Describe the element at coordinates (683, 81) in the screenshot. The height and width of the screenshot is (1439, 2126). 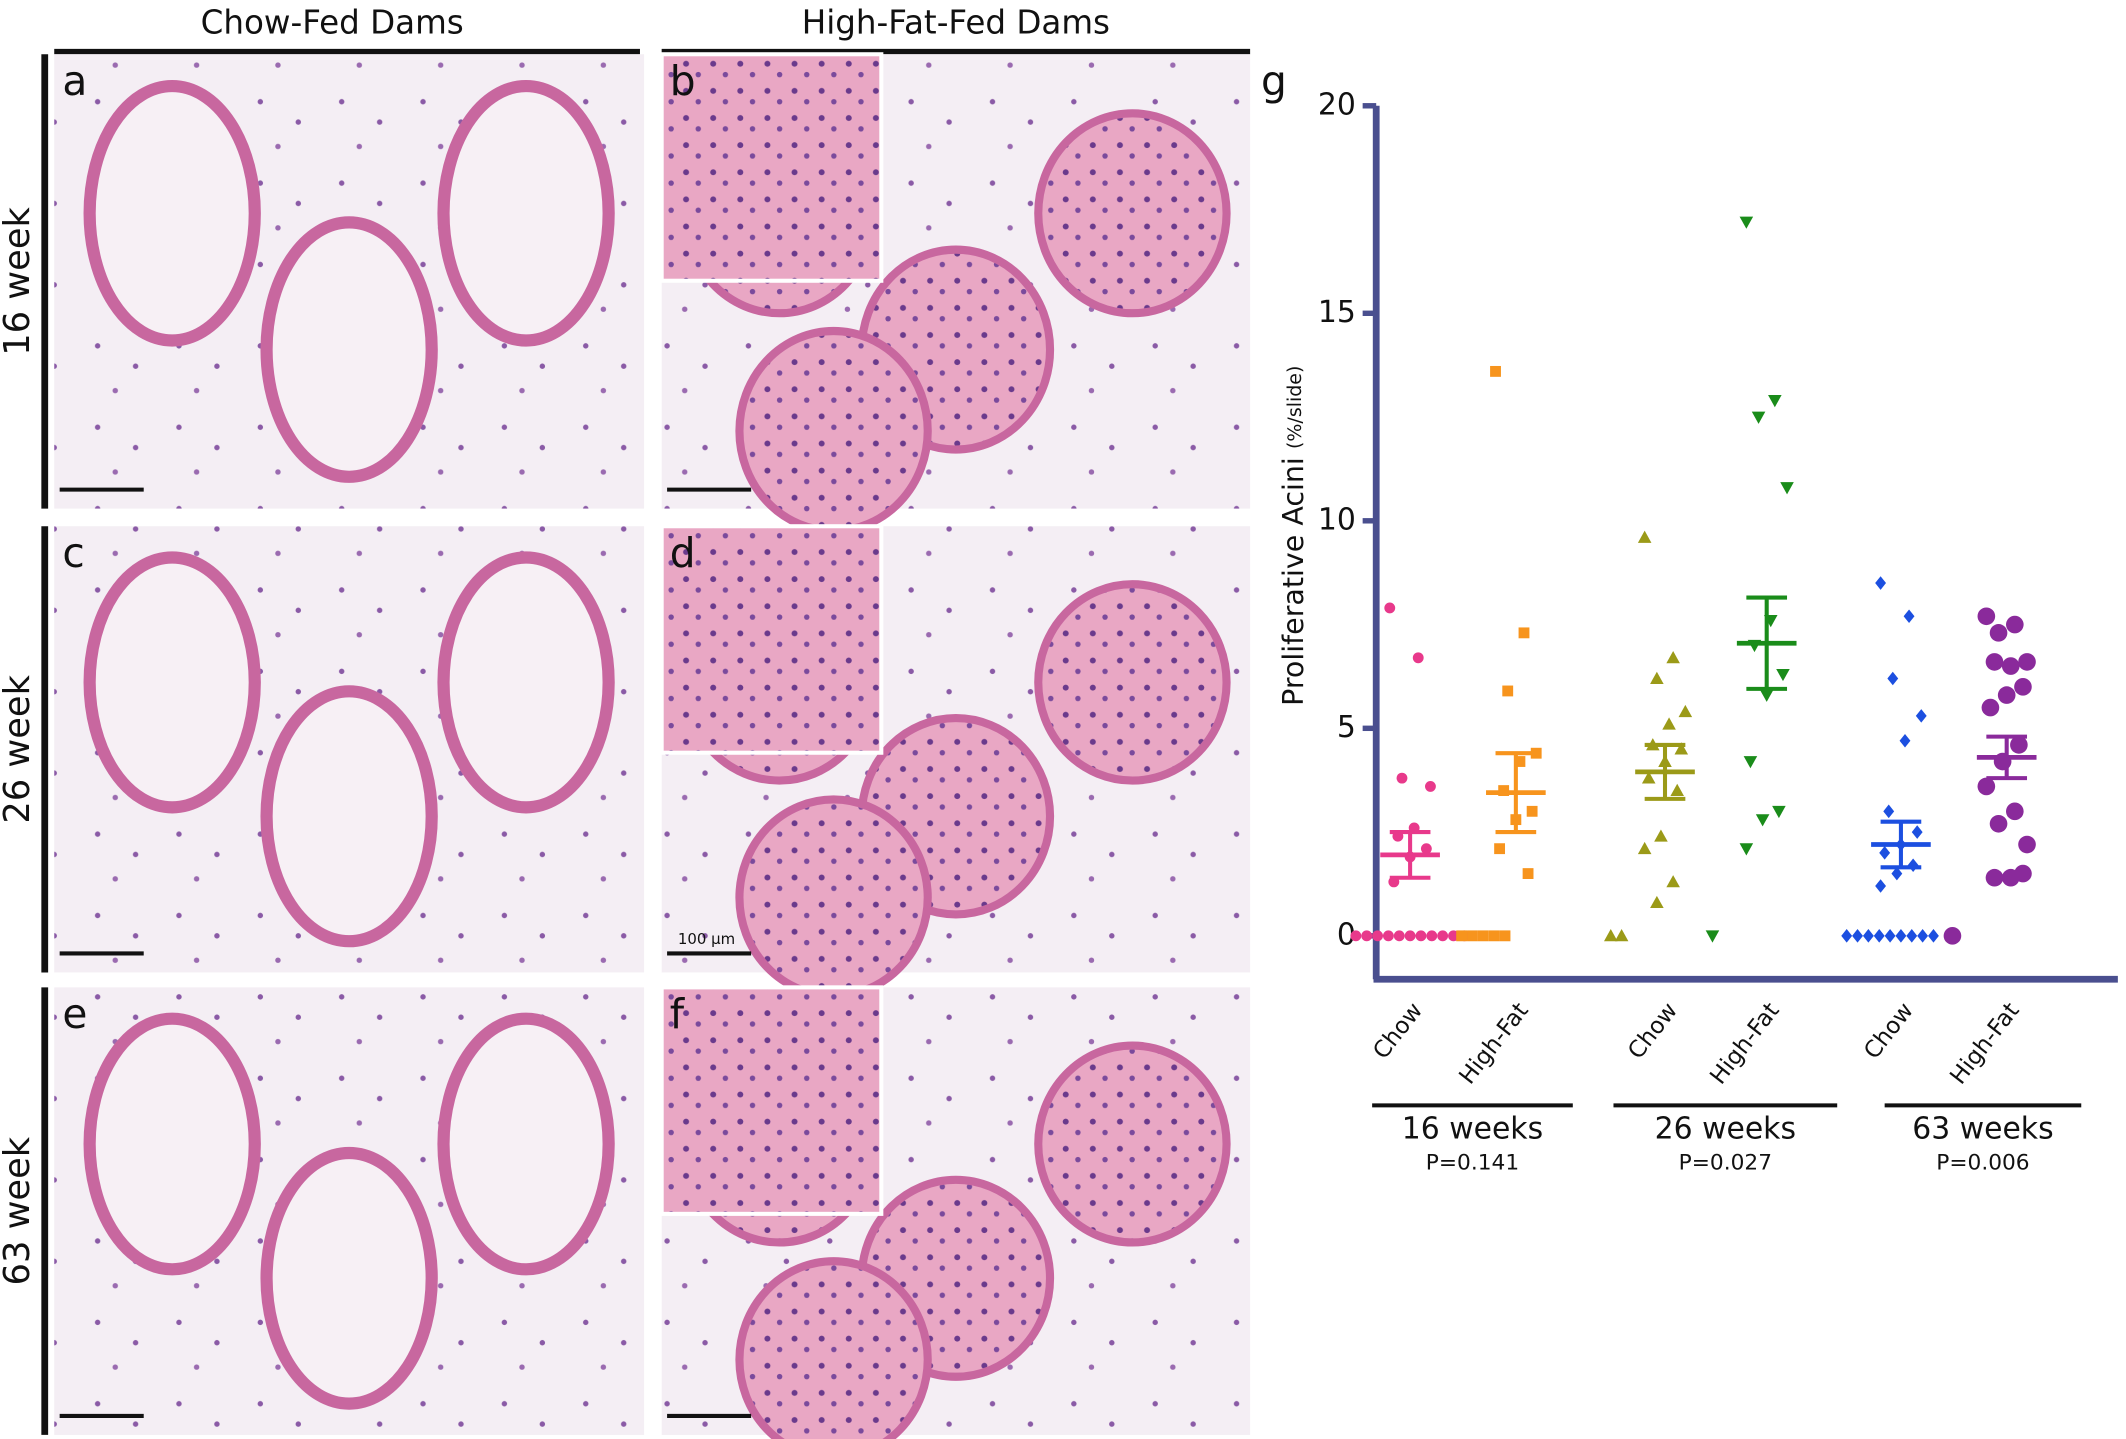
I see `panel-letter: b` at that location.